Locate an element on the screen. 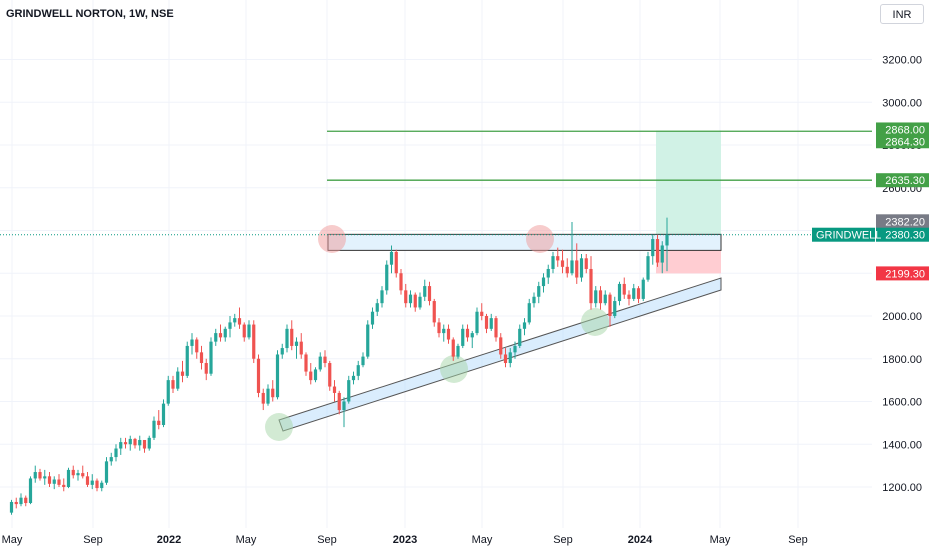 This screenshot has width=932, height=555. price-tick-label: 1200.00 is located at coordinates (902, 488).